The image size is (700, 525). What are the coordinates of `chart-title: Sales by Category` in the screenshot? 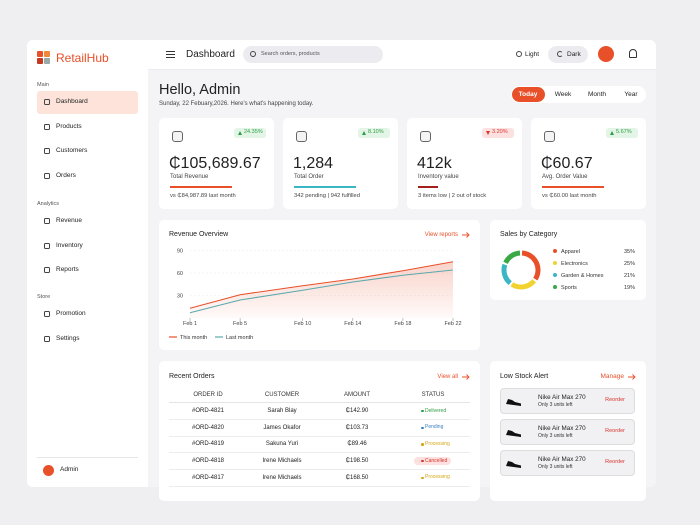 It's located at (529, 235).